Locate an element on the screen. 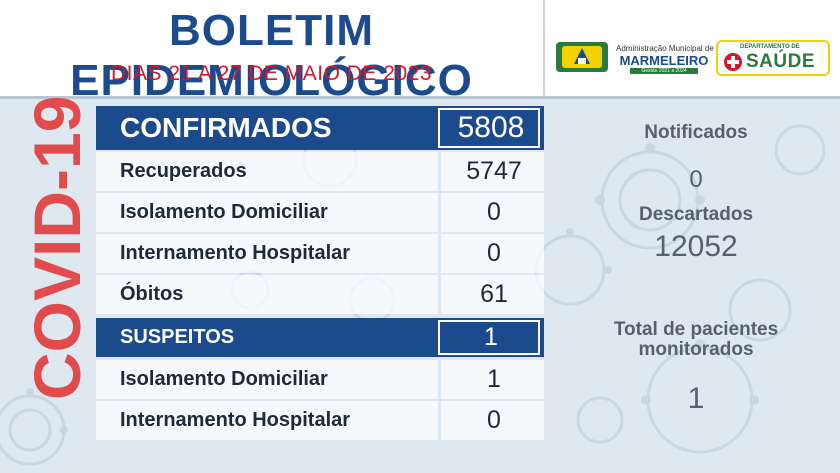 This screenshot has width=840, height=473. row-label-hospitalized: Internamento Hospitalar is located at coordinates (235, 253).